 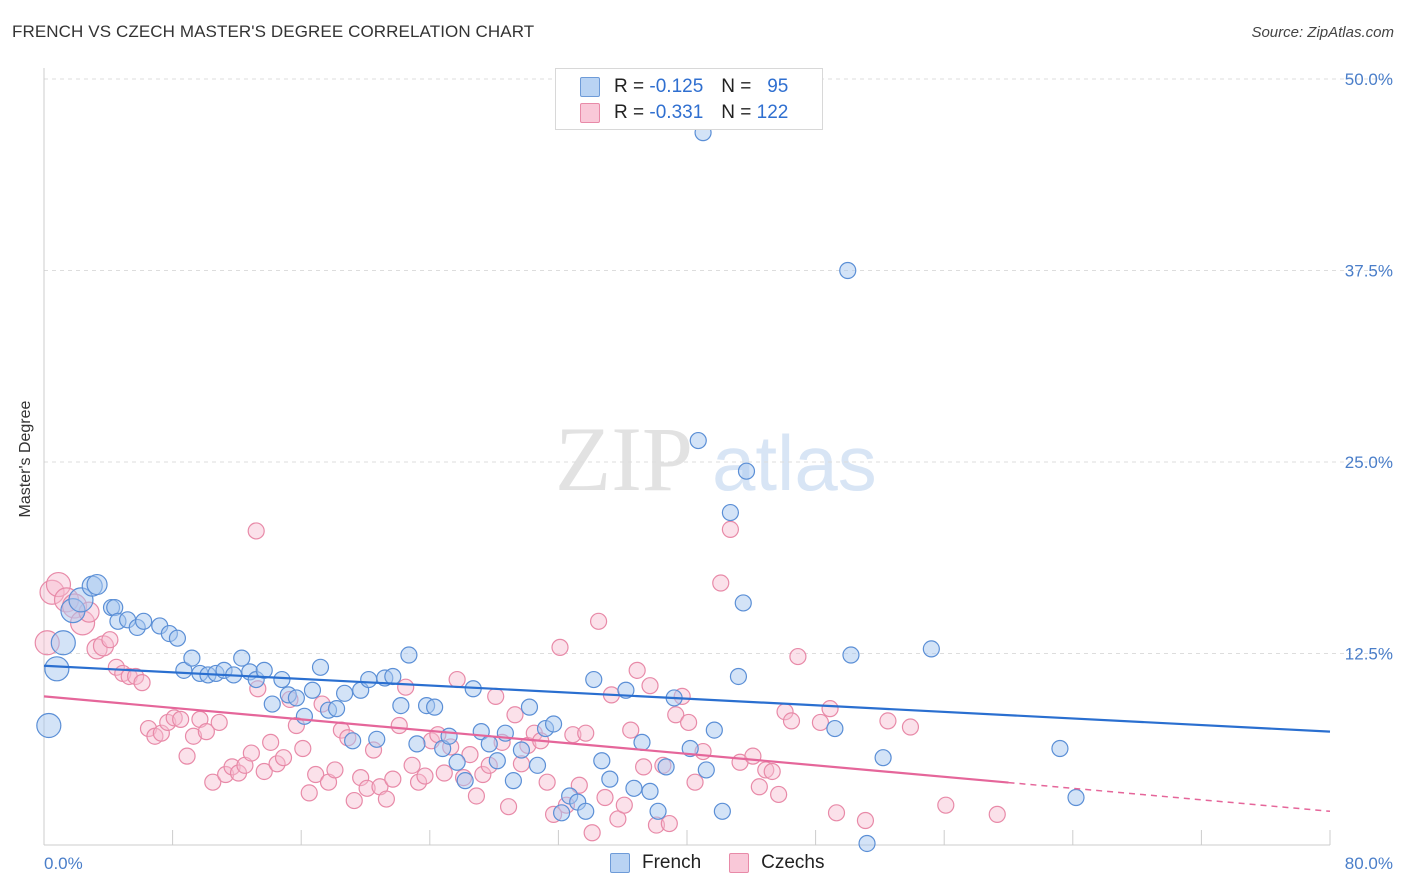 What do you see at coordinates (777, 863) in the screenshot?
I see `bottom-legend-czechs: Czechs` at bounding box center [777, 863].